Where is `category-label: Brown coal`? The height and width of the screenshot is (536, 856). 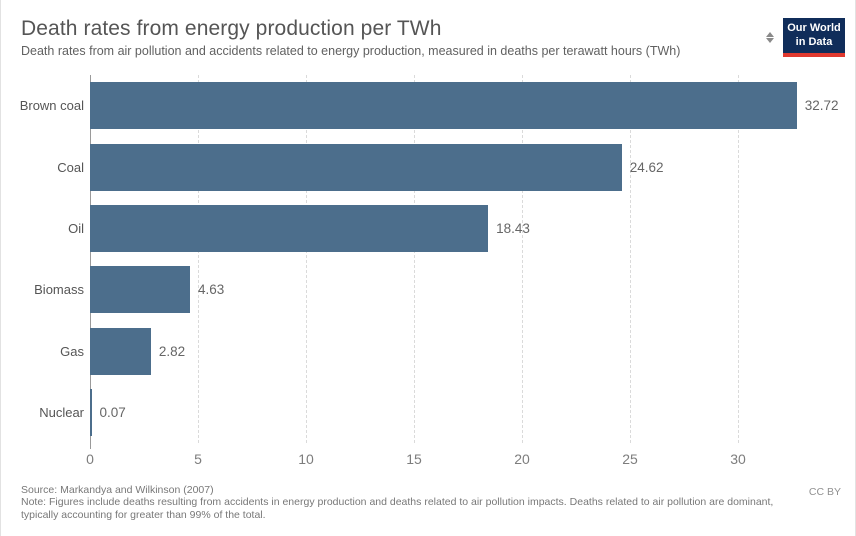 category-label: Brown coal is located at coordinates (51, 106).